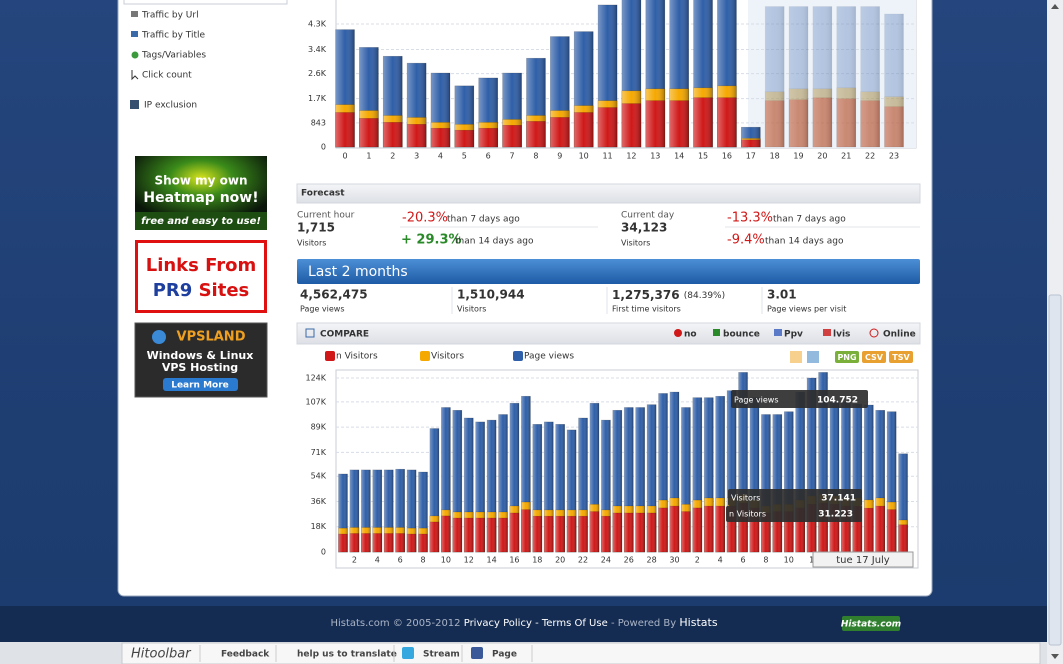 This screenshot has height=664, width=1063. I want to click on footer-link: Privacy Policy, so click(498, 623).